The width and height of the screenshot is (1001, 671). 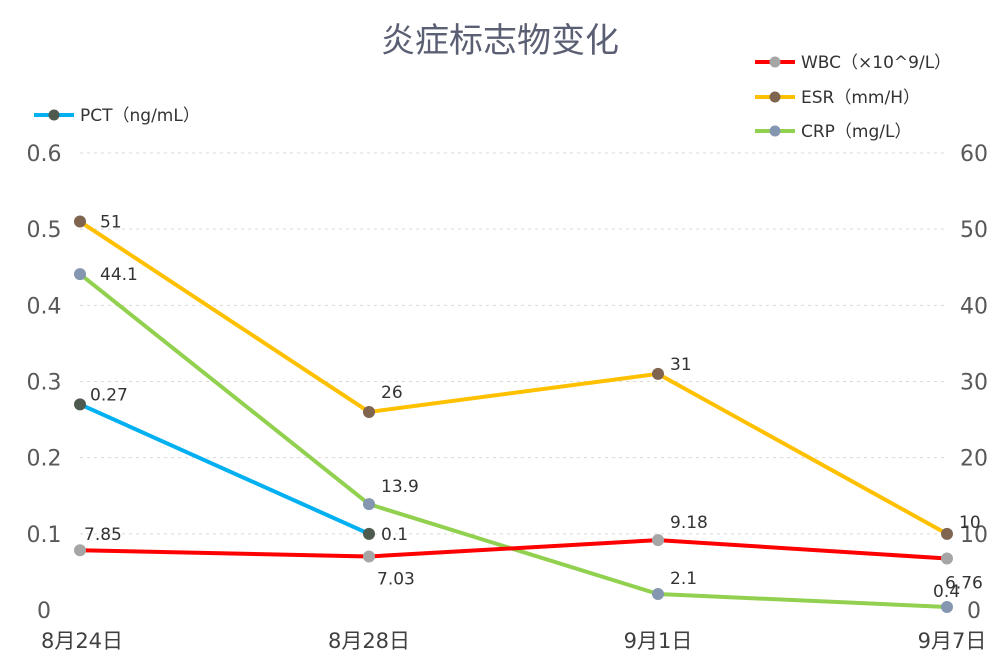 I want to click on y-right-tick-label: 30, so click(x=974, y=383).